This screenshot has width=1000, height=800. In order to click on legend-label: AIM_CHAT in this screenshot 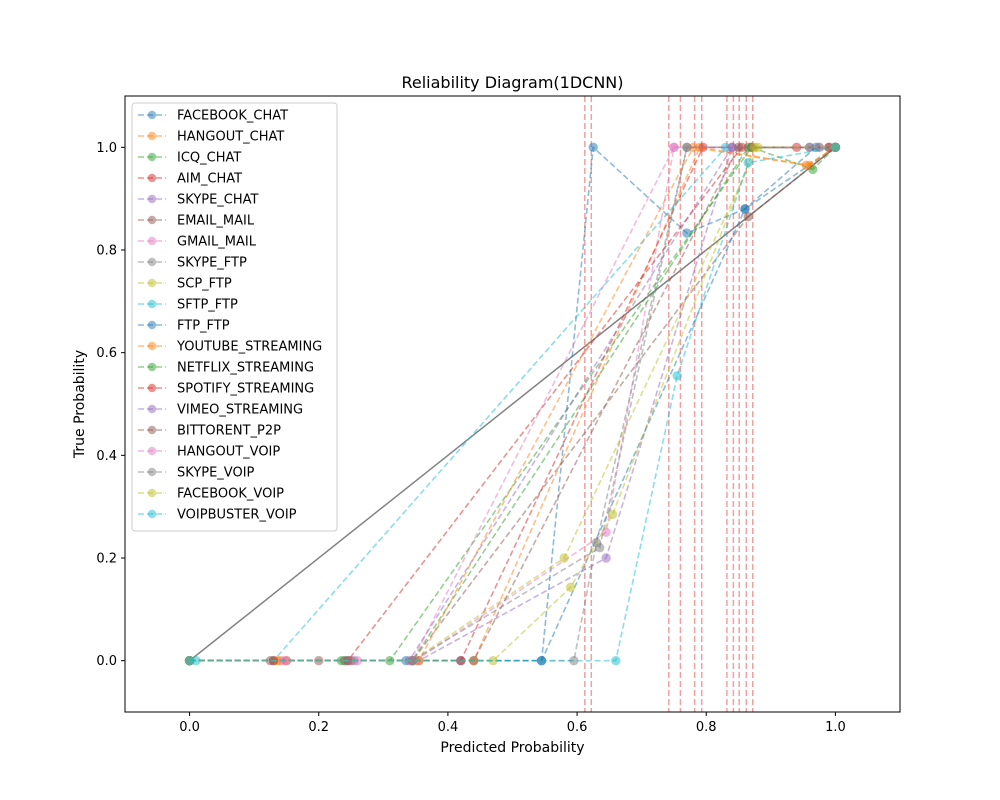, I will do `click(209, 179)`.